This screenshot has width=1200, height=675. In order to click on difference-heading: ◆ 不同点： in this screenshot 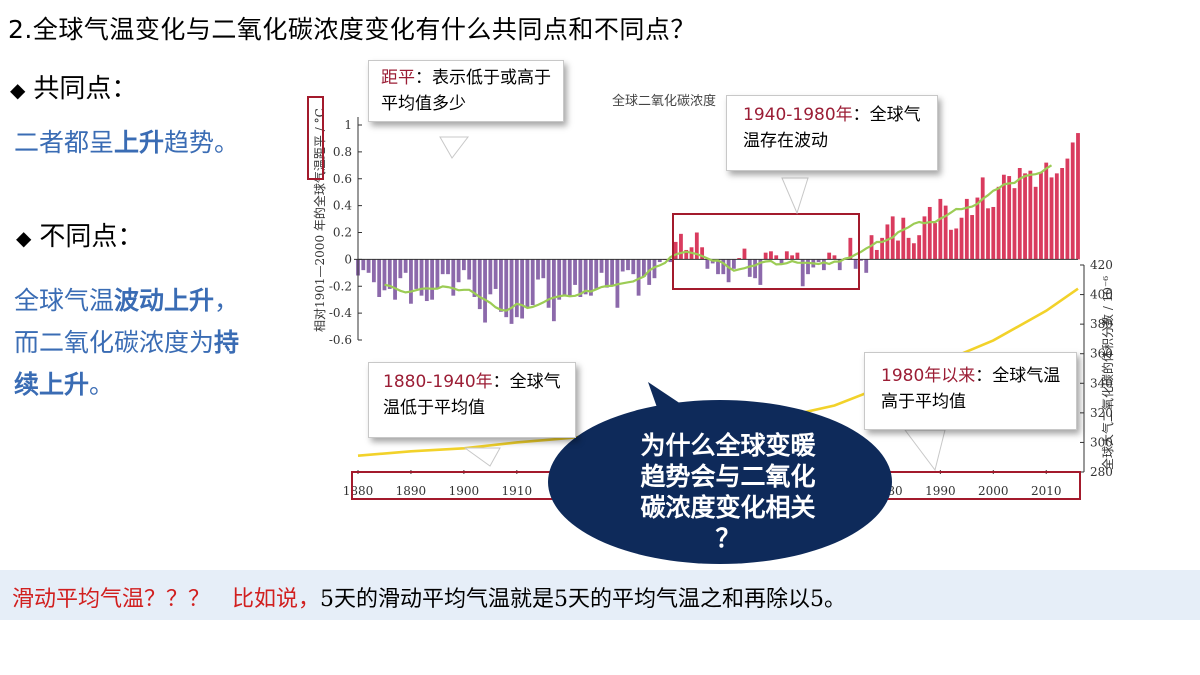, I will do `click(79, 234)`.